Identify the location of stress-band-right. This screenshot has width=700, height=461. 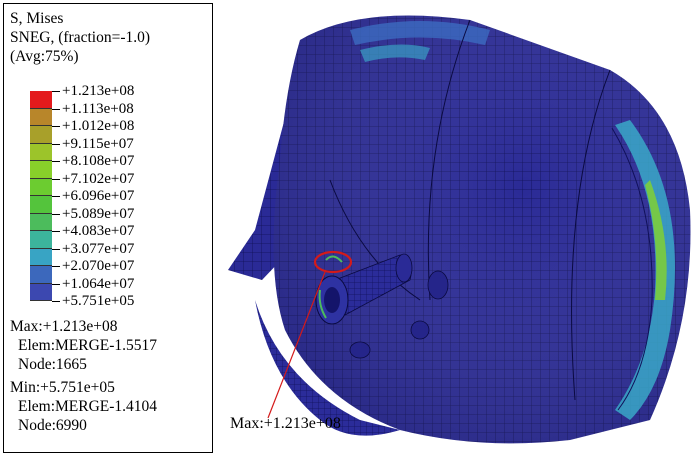
(643, 270).